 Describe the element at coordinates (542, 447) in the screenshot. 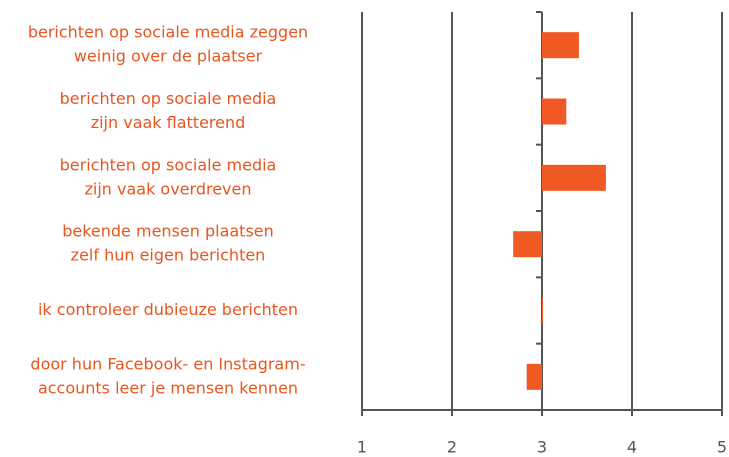

I see `x-tick-label: 3` at that location.